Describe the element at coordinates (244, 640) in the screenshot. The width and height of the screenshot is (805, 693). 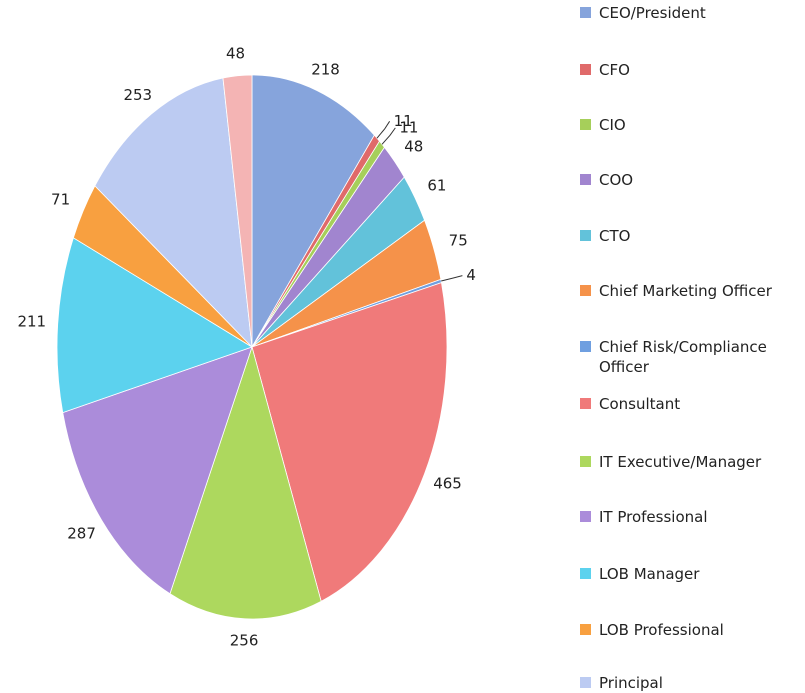
I see `data-label: 256` at that location.